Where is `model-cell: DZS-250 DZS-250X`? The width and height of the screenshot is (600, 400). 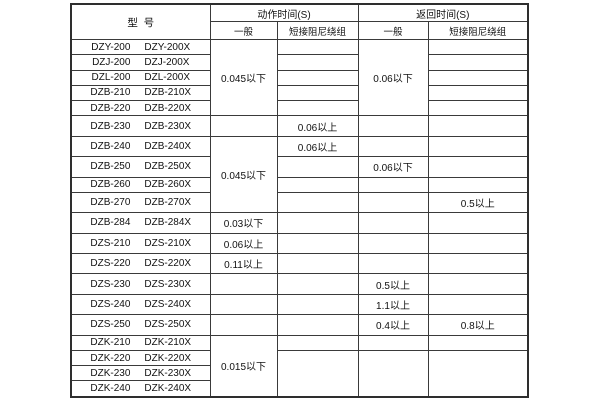 model-cell: DZS-250 DZS-250X is located at coordinates (140, 325).